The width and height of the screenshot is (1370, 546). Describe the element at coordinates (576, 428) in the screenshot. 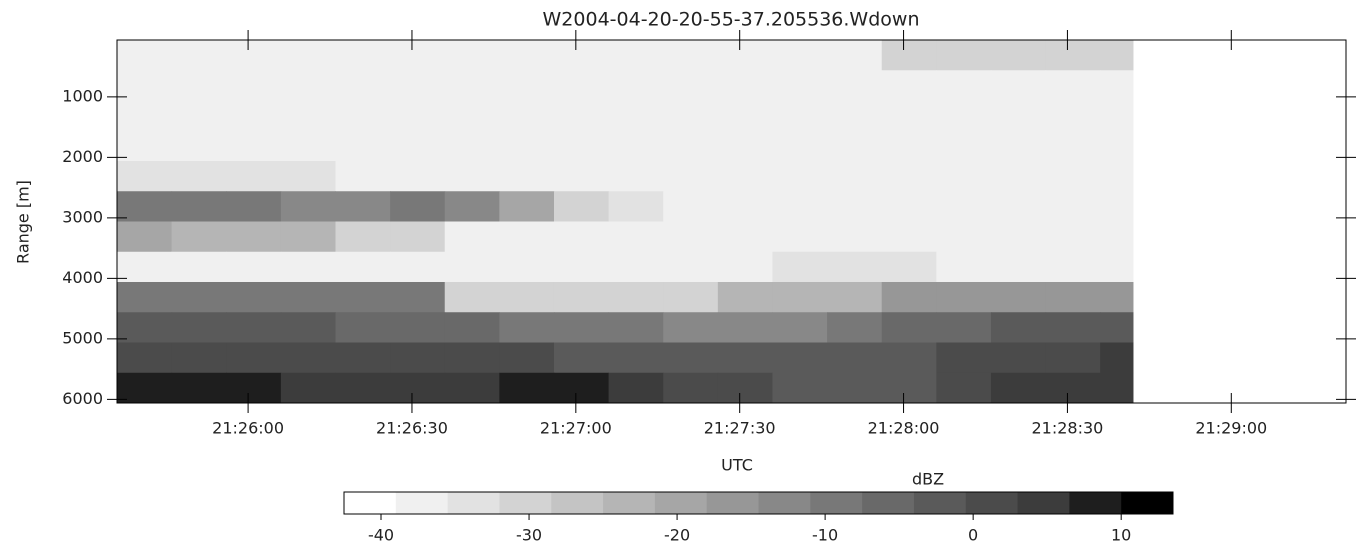

I see `x-tick-label: 21:27:00` at that location.